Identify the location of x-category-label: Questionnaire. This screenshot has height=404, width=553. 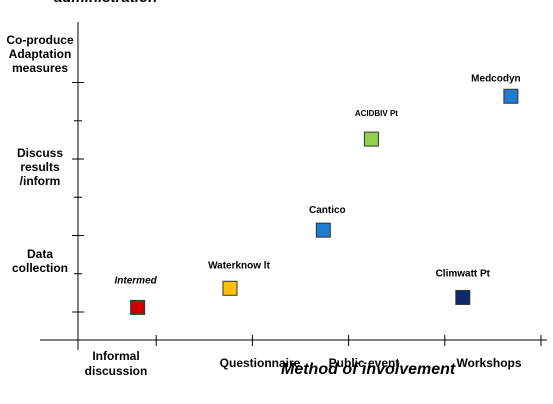
(260, 363).